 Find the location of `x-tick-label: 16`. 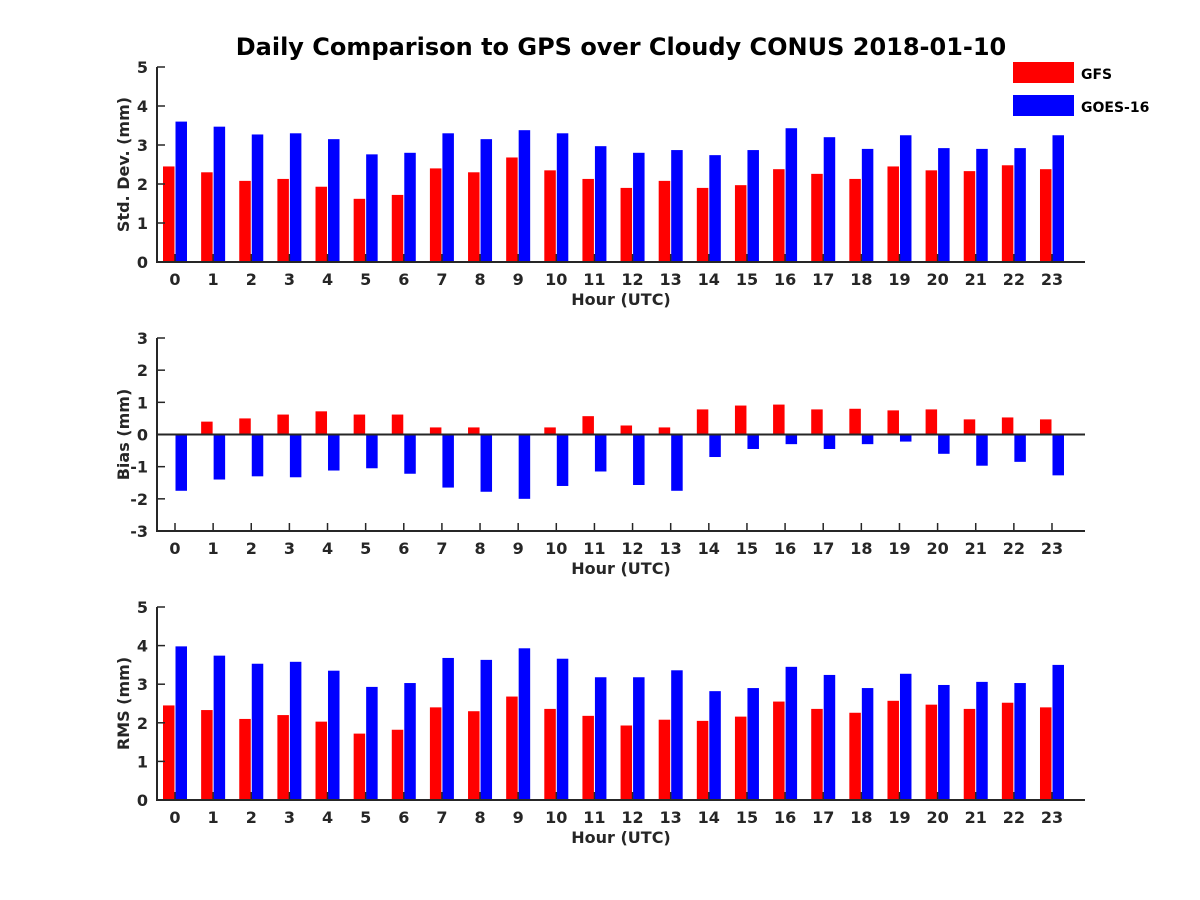

x-tick-label: 16 is located at coordinates (785, 817).